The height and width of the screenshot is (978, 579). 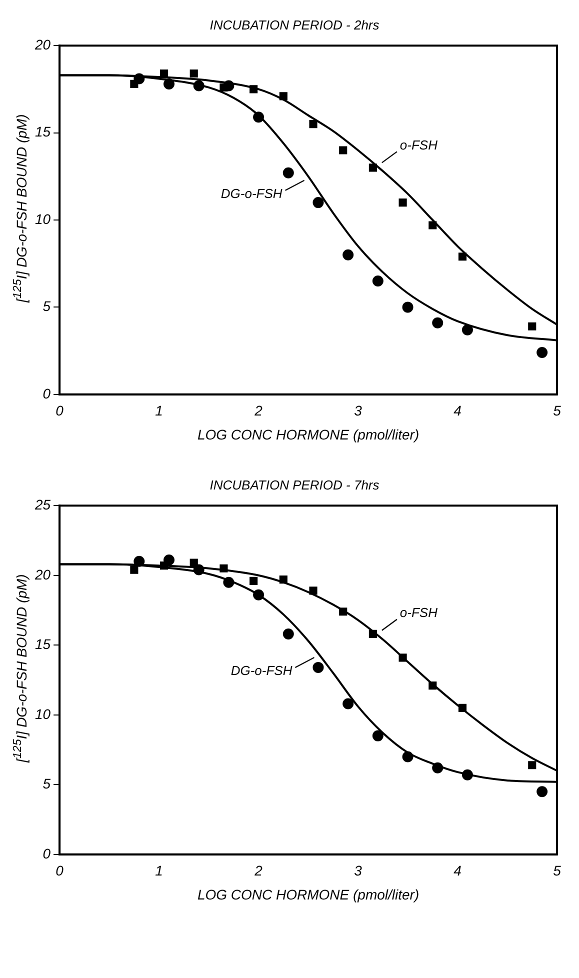 What do you see at coordinates (295, 24) in the screenshot?
I see `chart-title: INCUBATION PERIOD - 2hrs` at bounding box center [295, 24].